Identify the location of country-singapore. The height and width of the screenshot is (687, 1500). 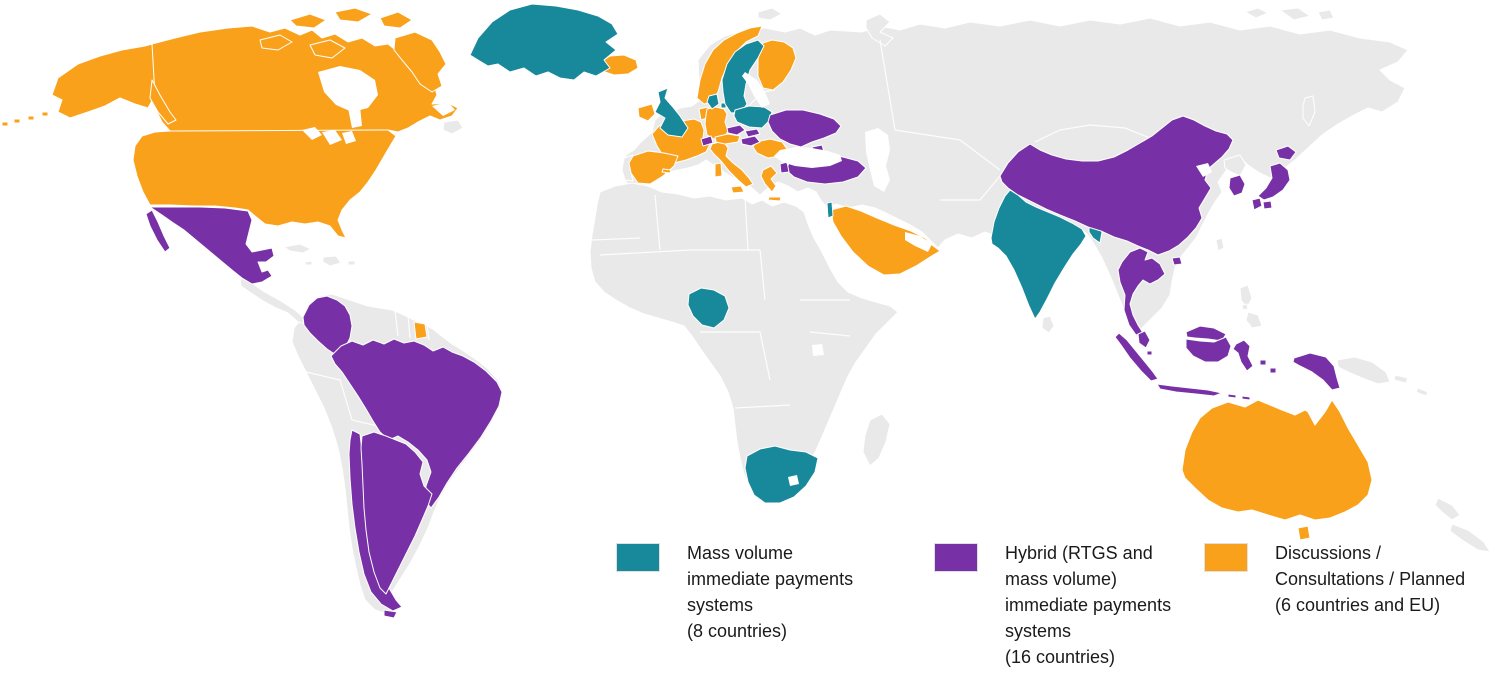
(1149, 353).